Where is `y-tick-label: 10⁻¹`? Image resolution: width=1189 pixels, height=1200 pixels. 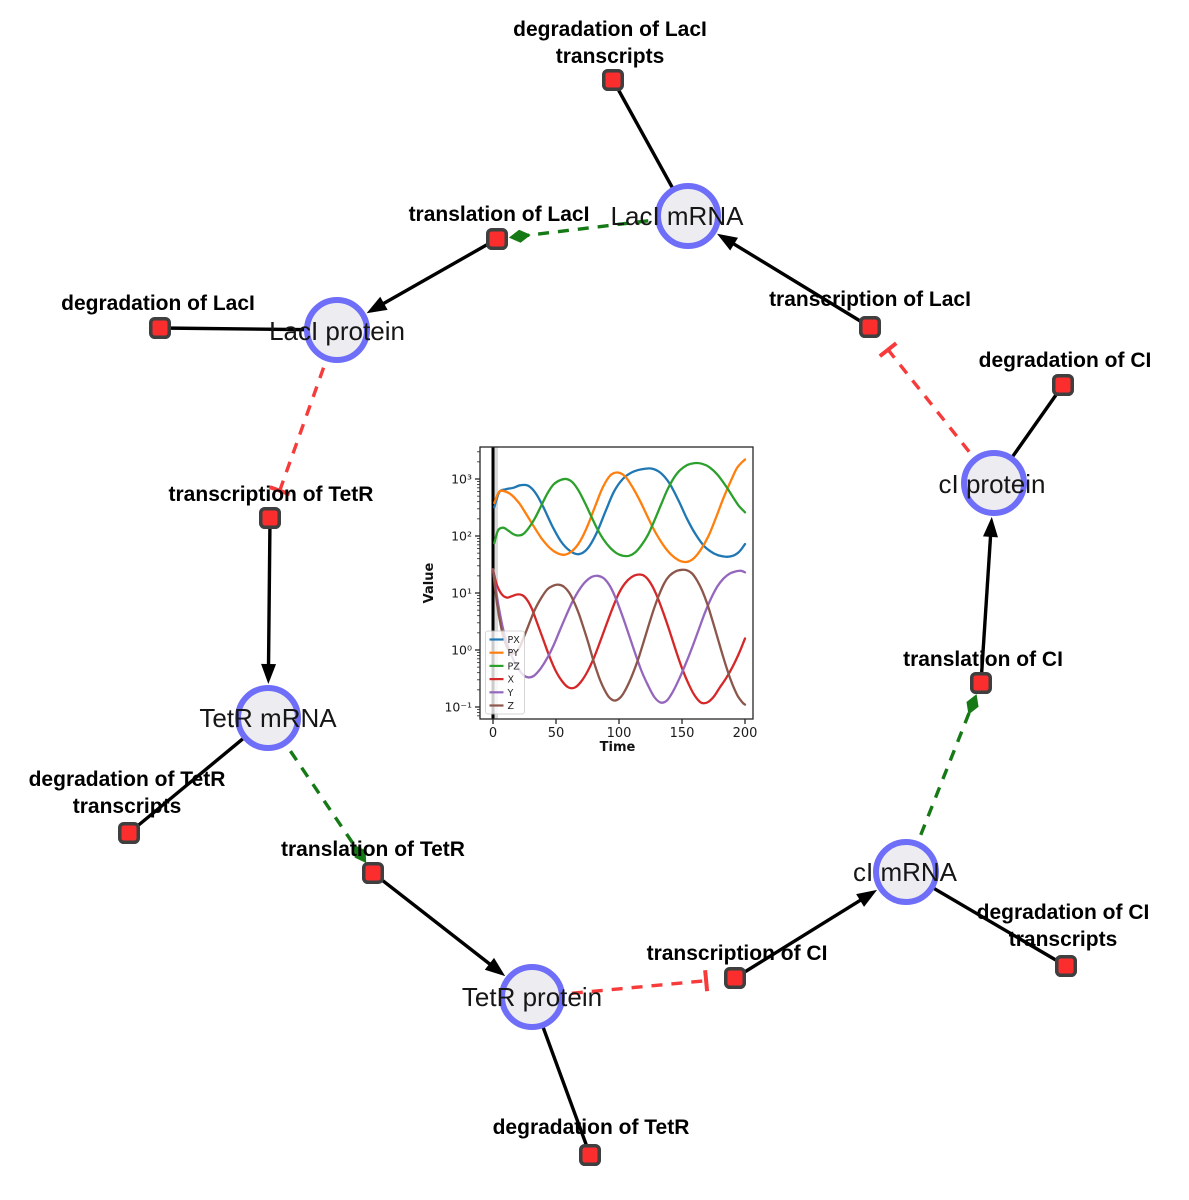
y-tick-label: 10⁻¹ is located at coordinates (458, 707).